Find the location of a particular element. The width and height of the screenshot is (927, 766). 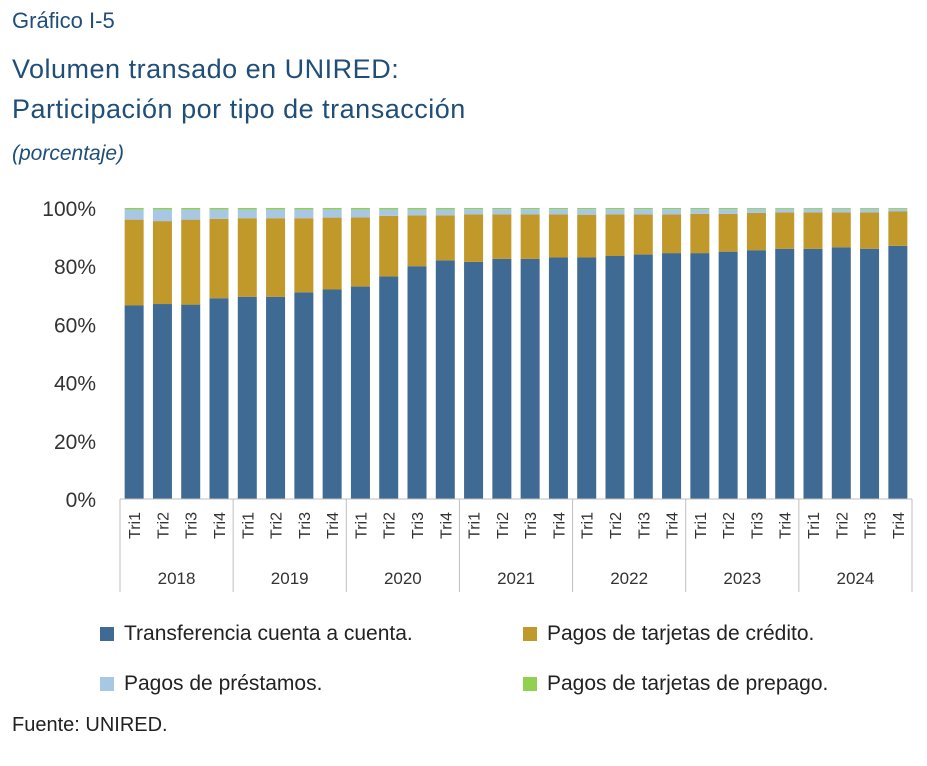

x-group-label: 2024 is located at coordinates (856, 578).